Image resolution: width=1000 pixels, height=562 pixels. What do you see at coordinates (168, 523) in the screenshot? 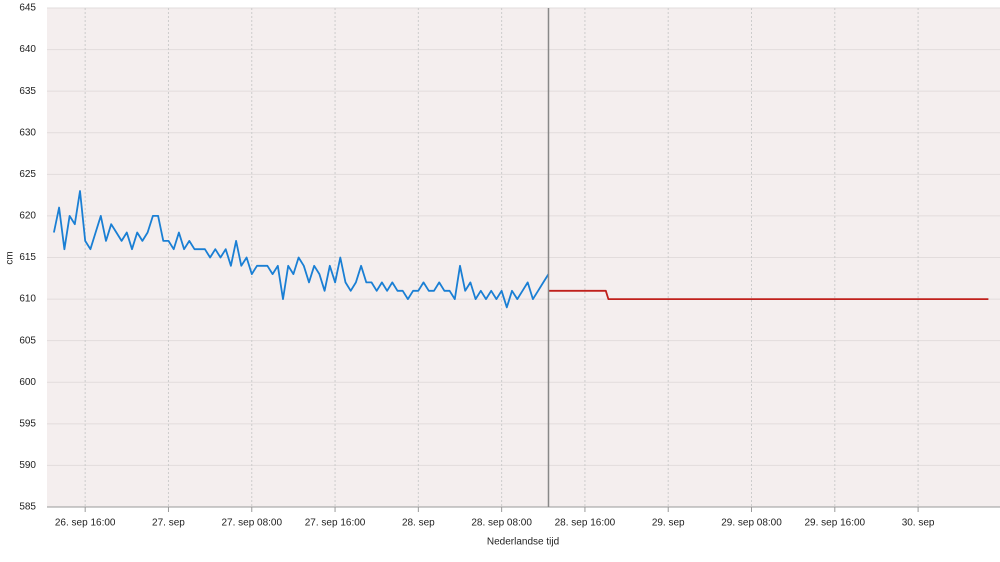
I see `x-tick-label: 27. sep` at bounding box center [168, 523].